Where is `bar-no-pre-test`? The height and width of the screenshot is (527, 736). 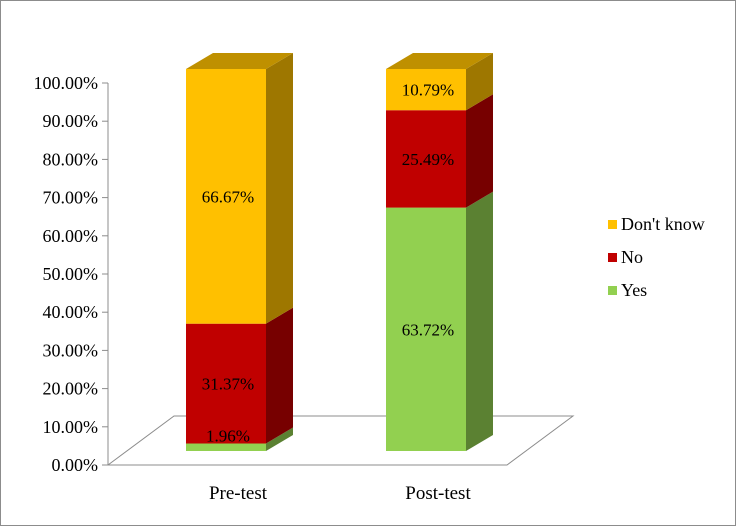 bar-no-pre-test is located at coordinates (226, 383).